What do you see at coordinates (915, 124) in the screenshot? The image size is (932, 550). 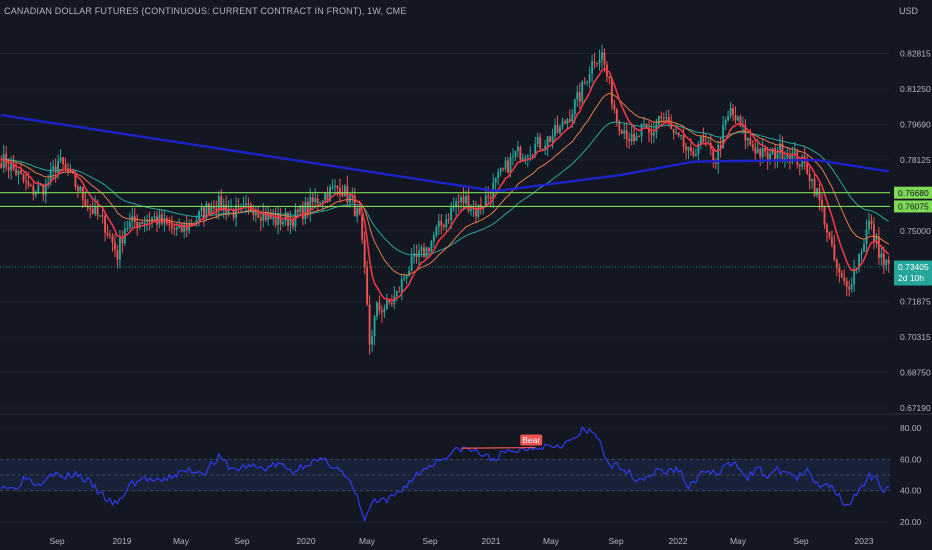 I see `price-tick-label: 0.79690` at bounding box center [915, 124].